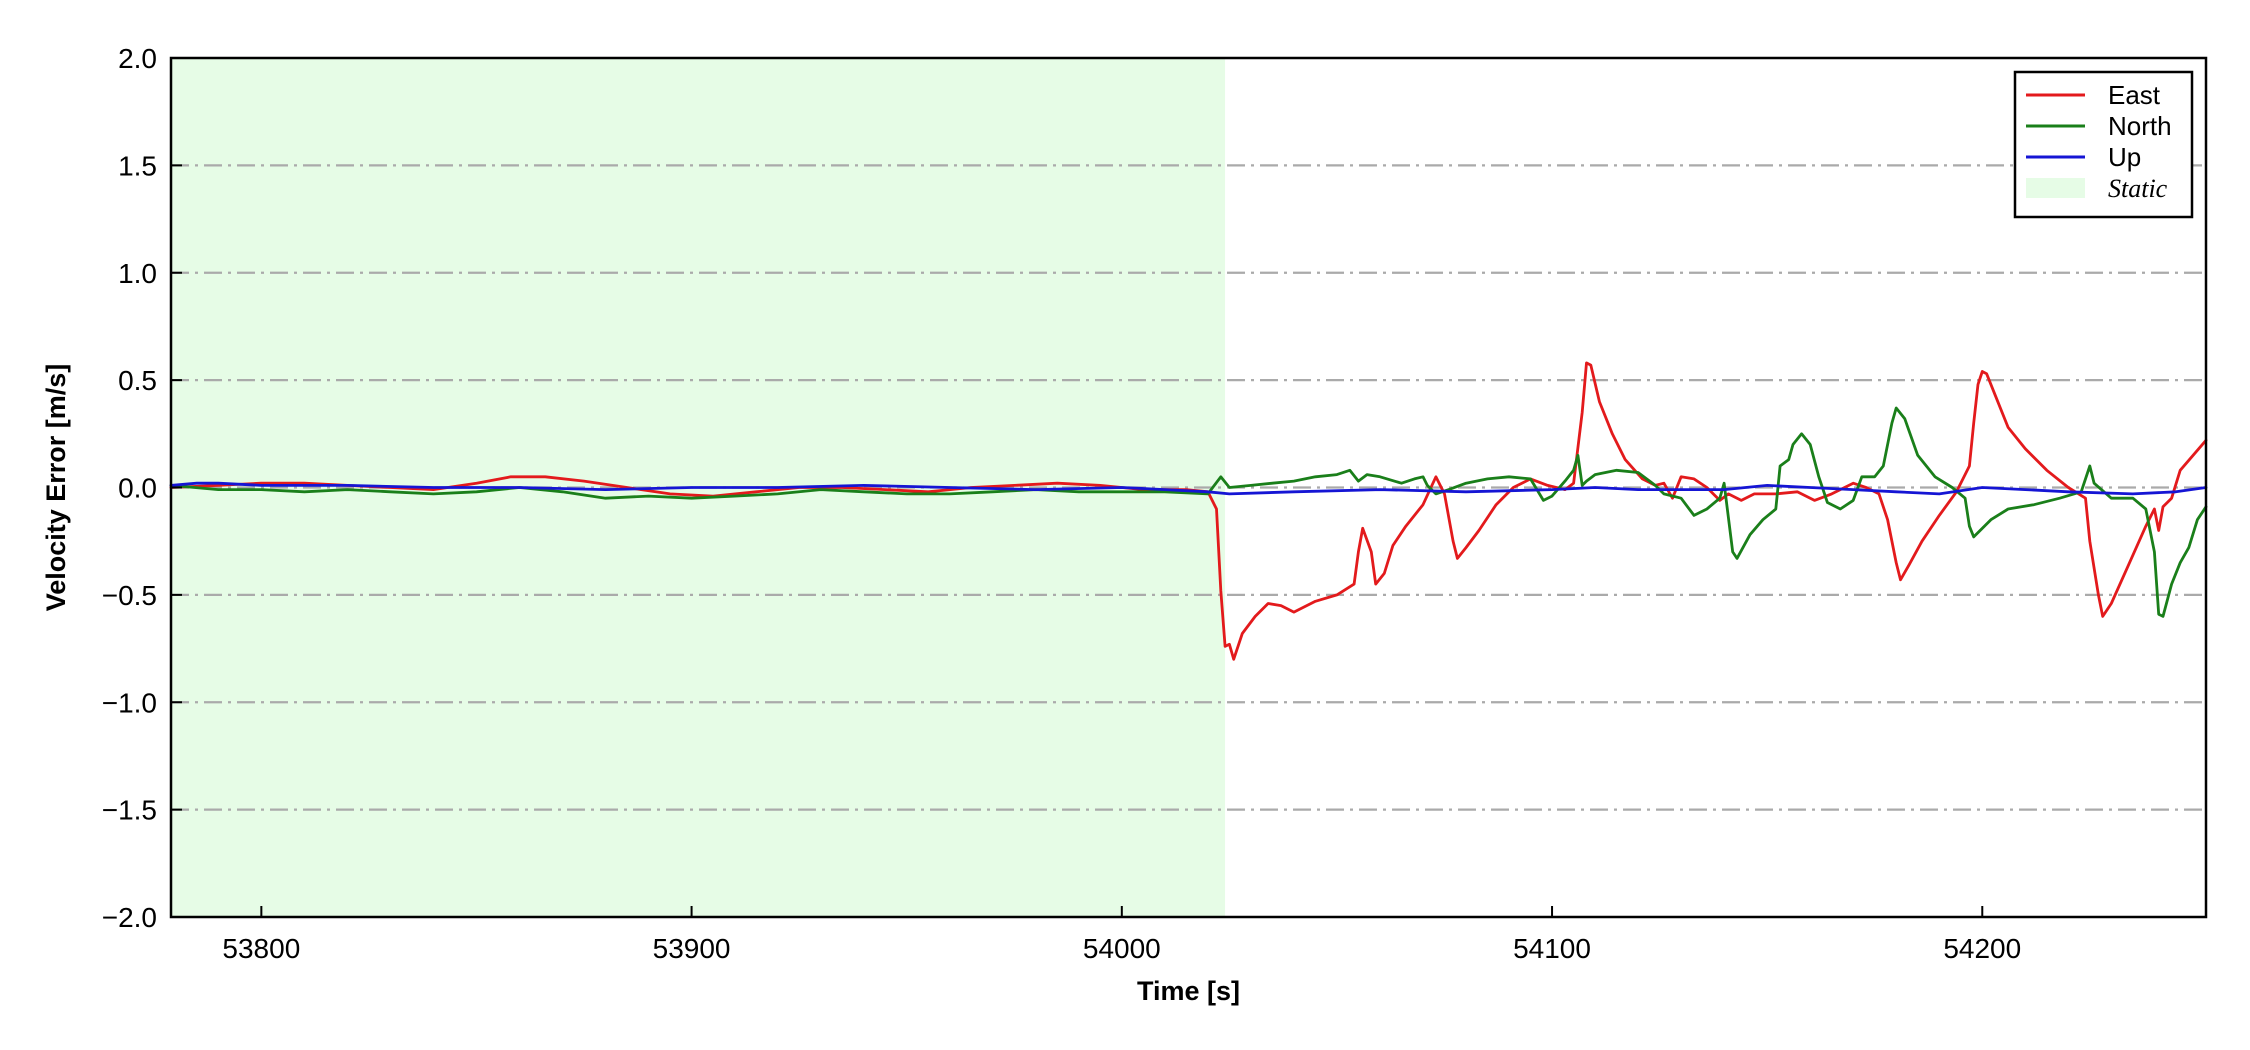 The height and width of the screenshot is (1050, 2250). I want to click on x-axis: 53800 53900 54000 54100 54200, so click(1121, 935).